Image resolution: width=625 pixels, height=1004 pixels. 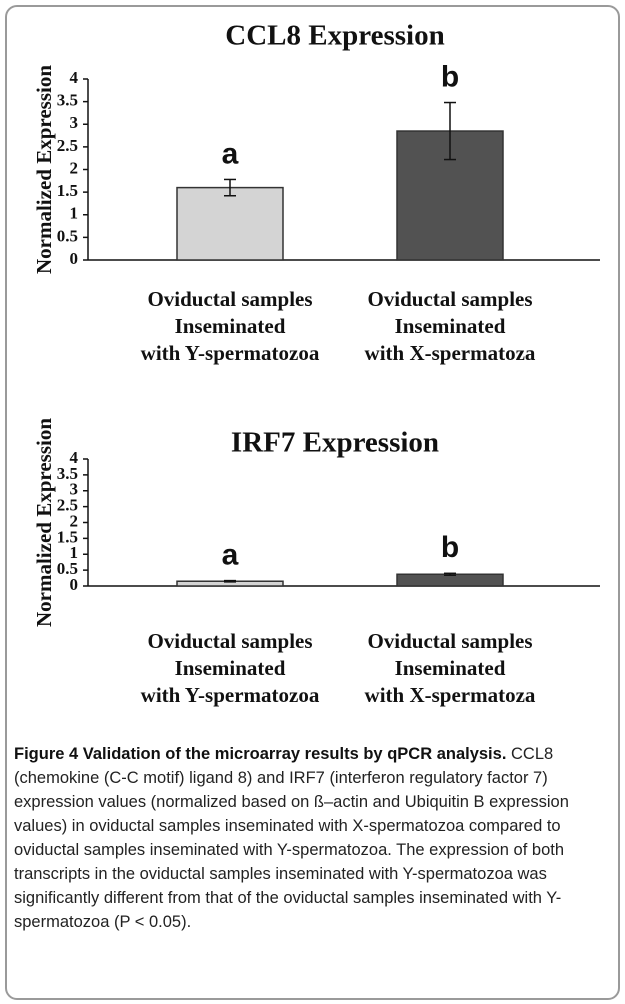 What do you see at coordinates (334, 36) in the screenshot?
I see `chart-title: CCL8 Expression` at bounding box center [334, 36].